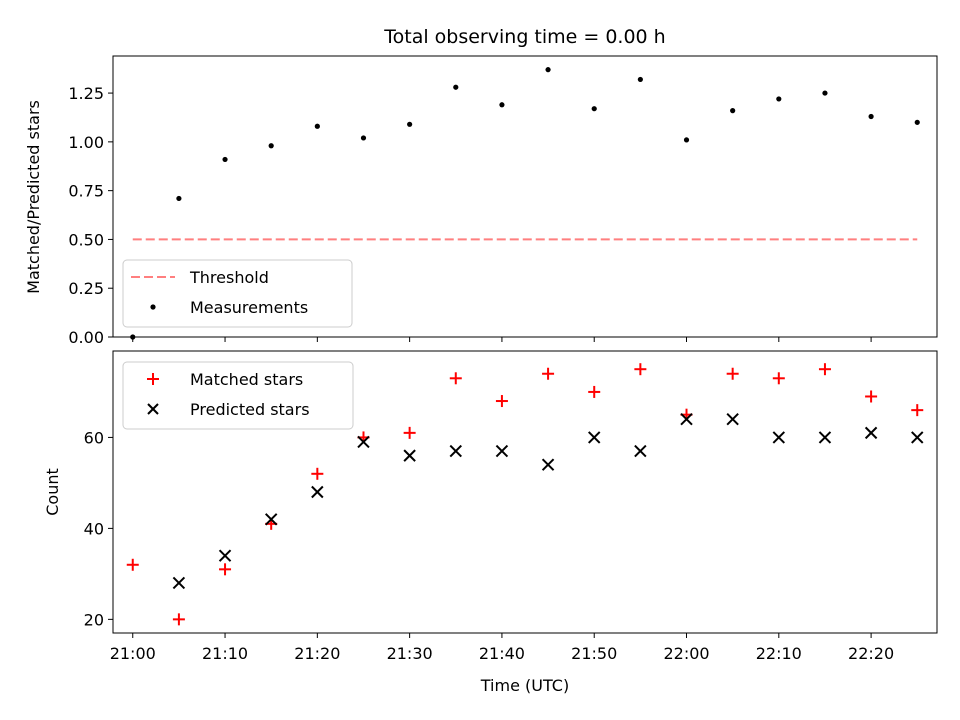  What do you see at coordinates (317, 653) in the screenshot?
I see `x-tick-label: 21:20` at bounding box center [317, 653].